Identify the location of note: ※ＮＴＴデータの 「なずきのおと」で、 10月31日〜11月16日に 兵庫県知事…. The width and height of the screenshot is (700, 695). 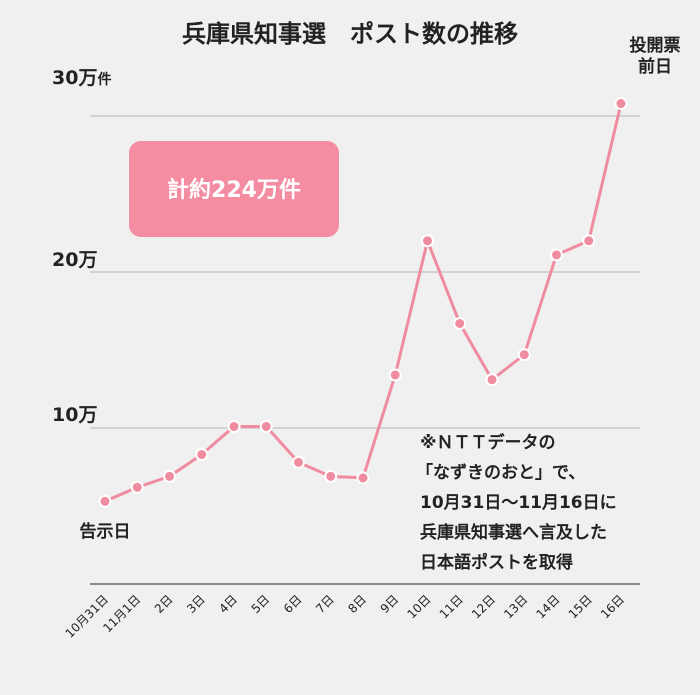
(516, 502).